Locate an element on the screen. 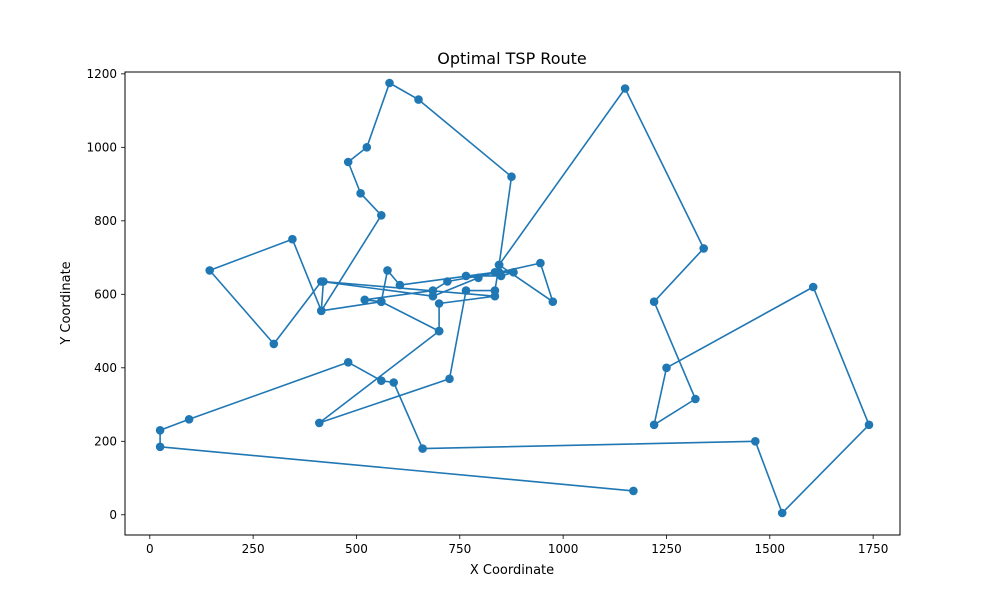 Image resolution: width=1000 pixels, height=604 pixels. y-tick-label: 400 is located at coordinates (105, 368).